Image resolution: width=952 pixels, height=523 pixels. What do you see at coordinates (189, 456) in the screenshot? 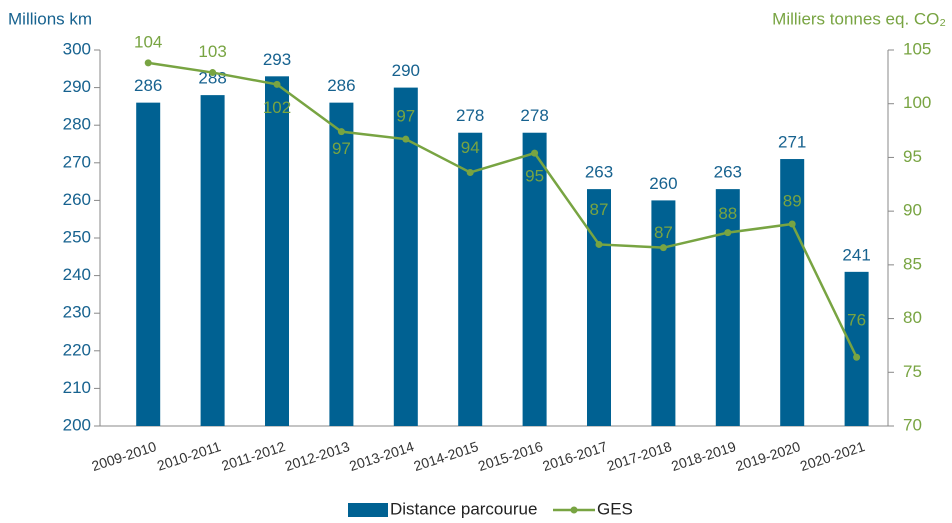
I see `x-tick-label: 2010-2011` at bounding box center [189, 456].